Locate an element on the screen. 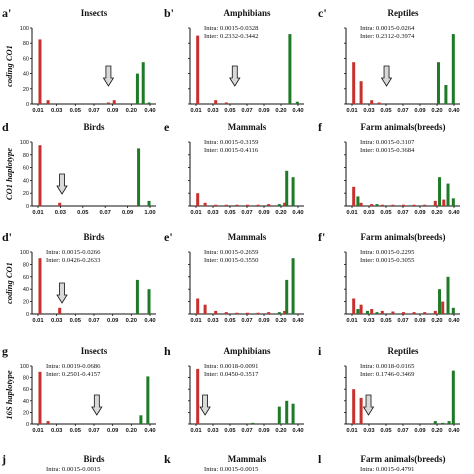  panel-title: Mammals is located at coordinates (247, 127).